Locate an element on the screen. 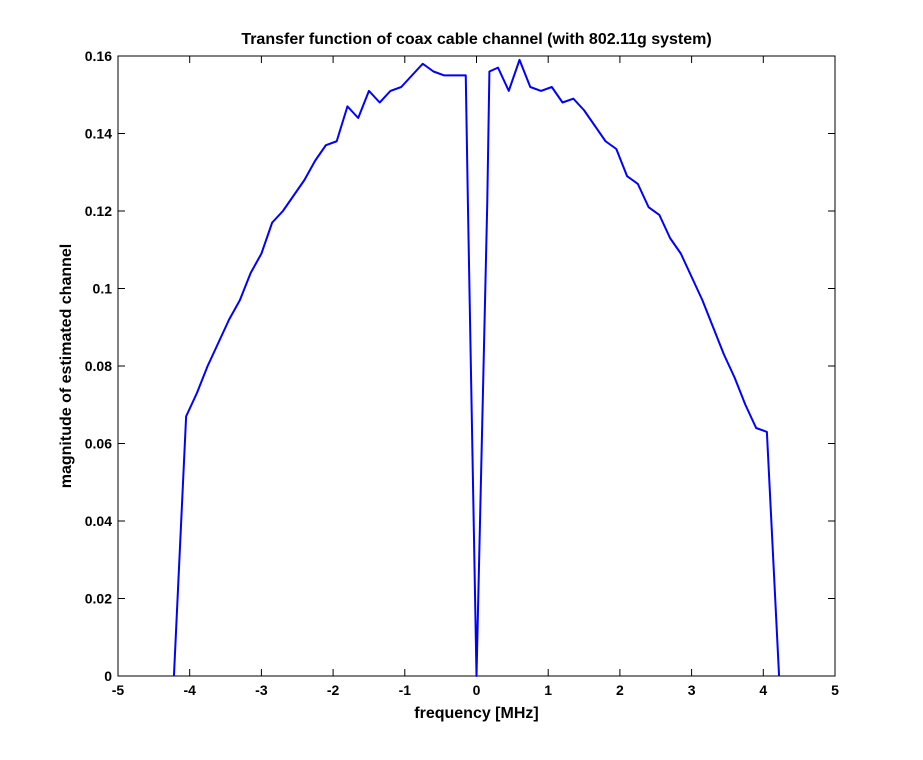 This screenshot has height=760, width=923. x-tick-label: -2 is located at coordinates (333, 690).